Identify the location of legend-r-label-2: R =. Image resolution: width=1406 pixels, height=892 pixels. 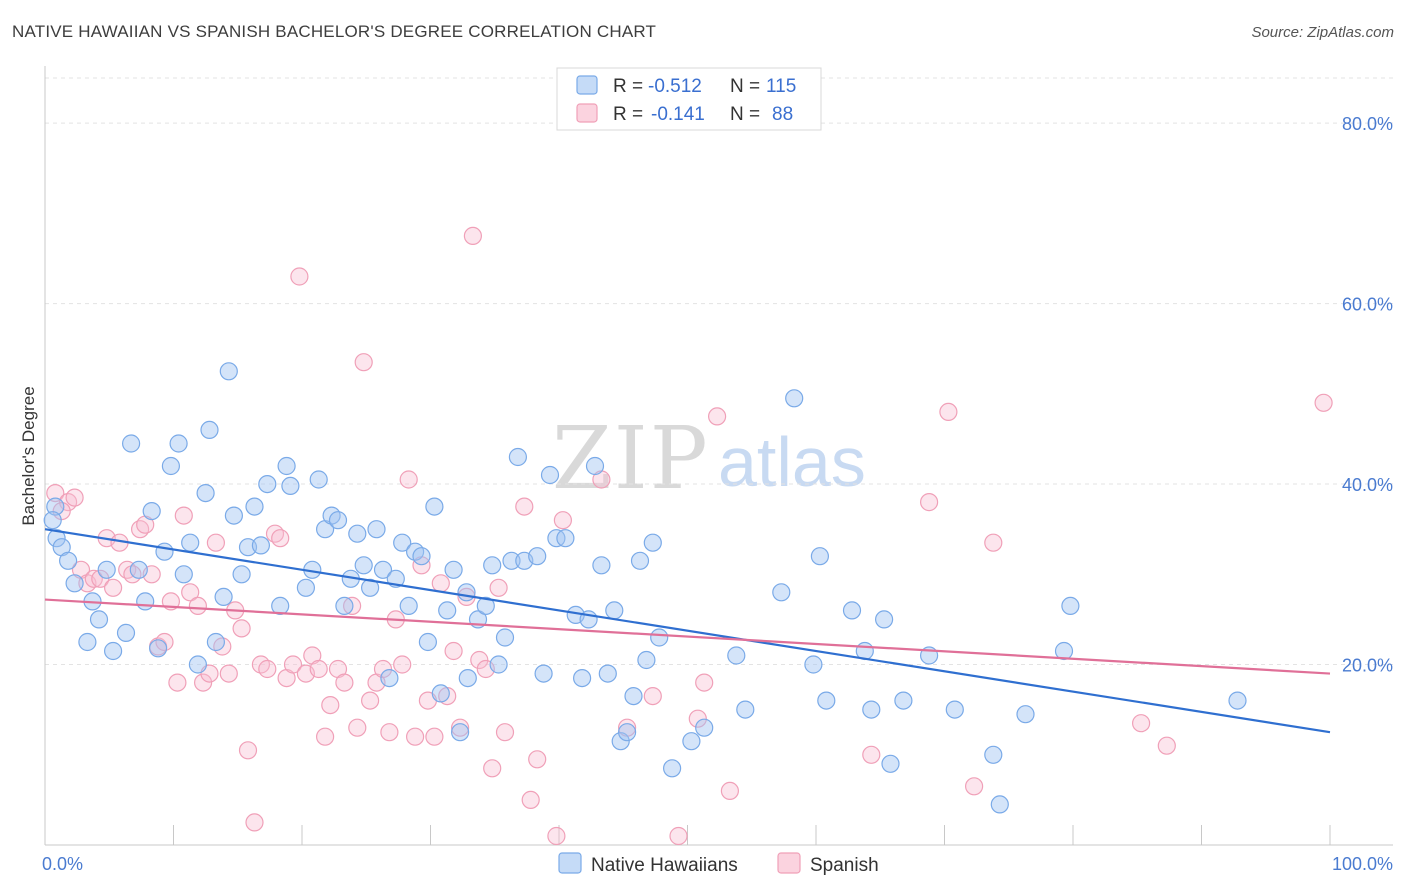
(628, 114).